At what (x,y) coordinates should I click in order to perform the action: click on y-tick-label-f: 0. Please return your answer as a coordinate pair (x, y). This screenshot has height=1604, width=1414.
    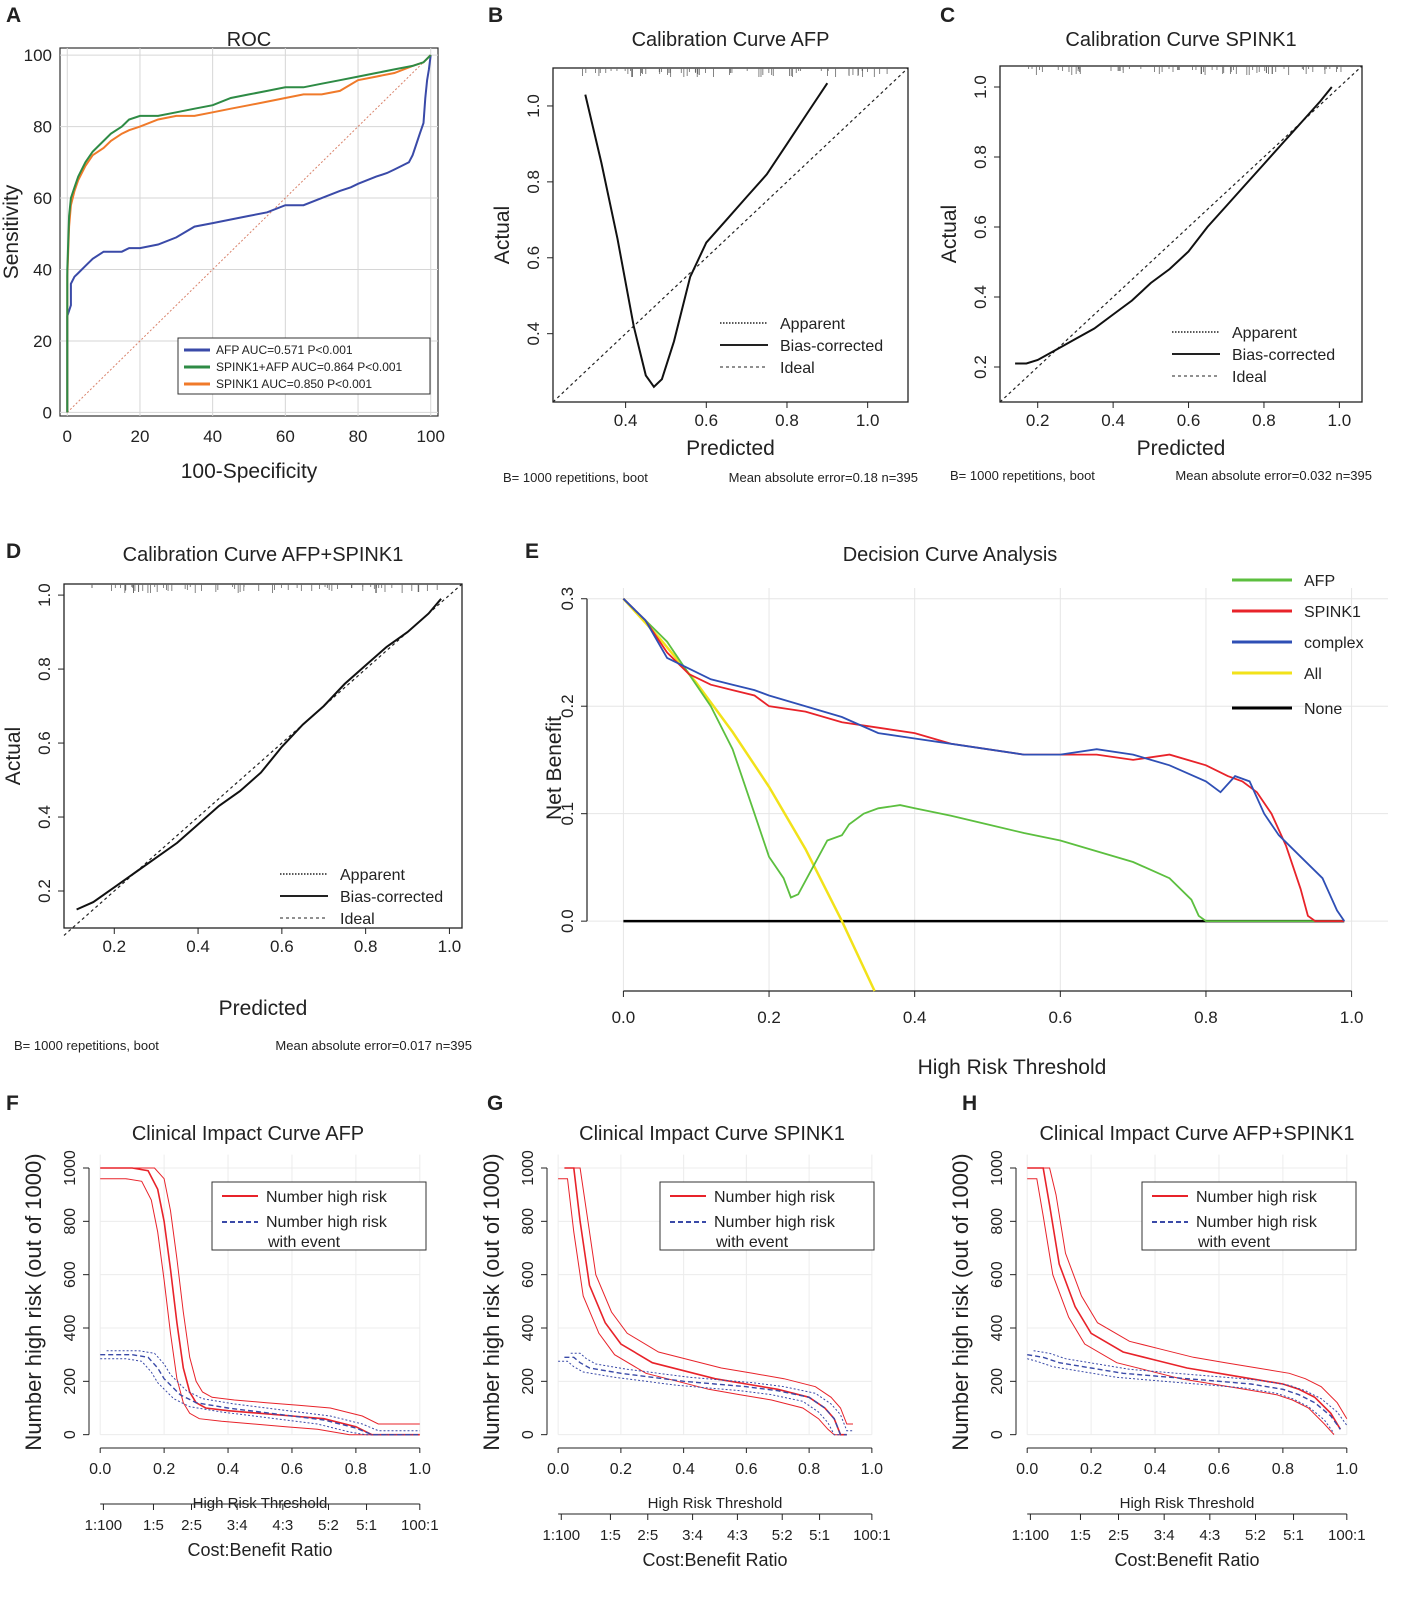
    Looking at the image, I should click on (70, 1434).